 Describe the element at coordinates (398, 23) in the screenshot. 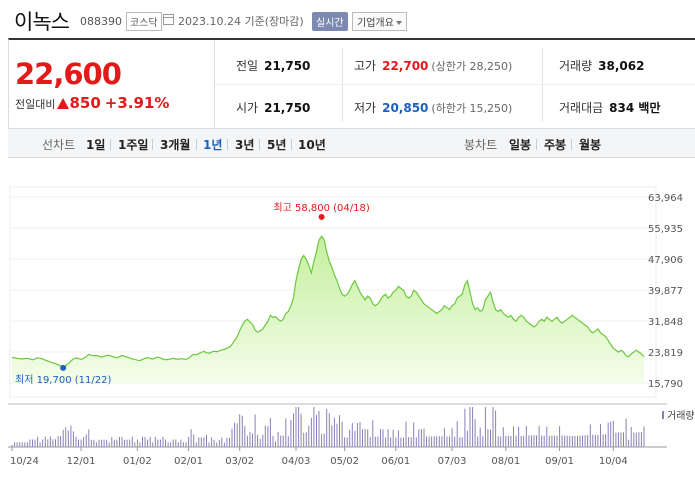

I see `chevron-down-icon` at that location.